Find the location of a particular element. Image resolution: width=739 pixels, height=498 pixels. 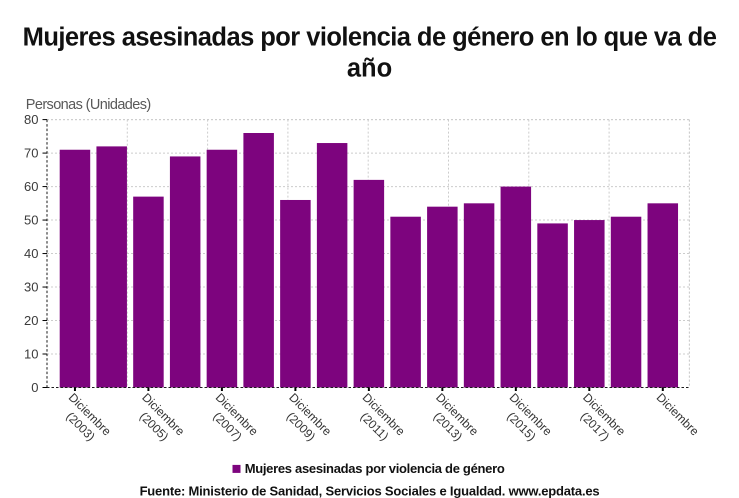

svg-text: 70 is located at coordinates (31, 153).